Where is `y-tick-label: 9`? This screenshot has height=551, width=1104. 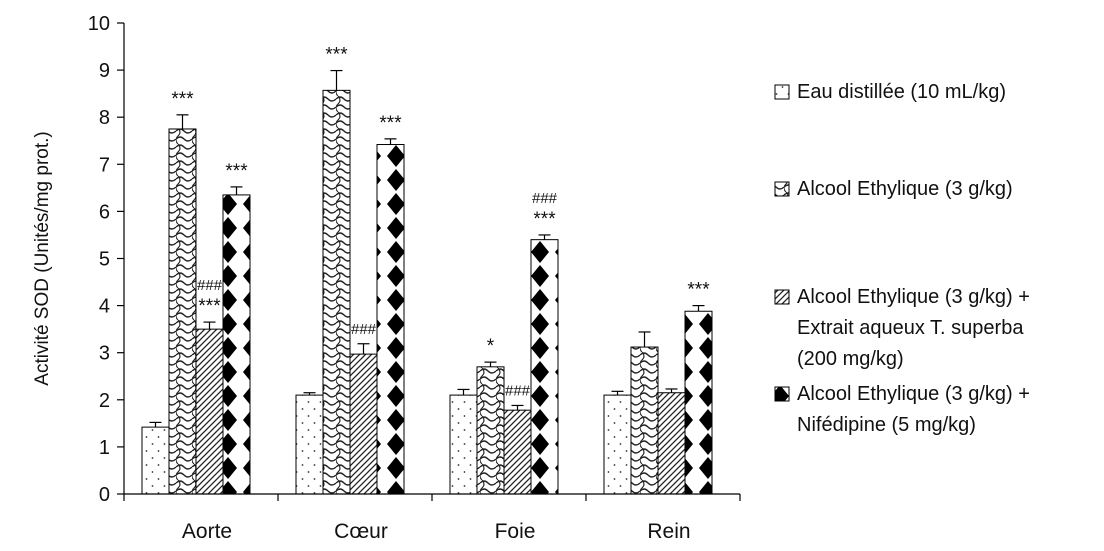 y-tick-label: 9 is located at coordinates (104, 71).